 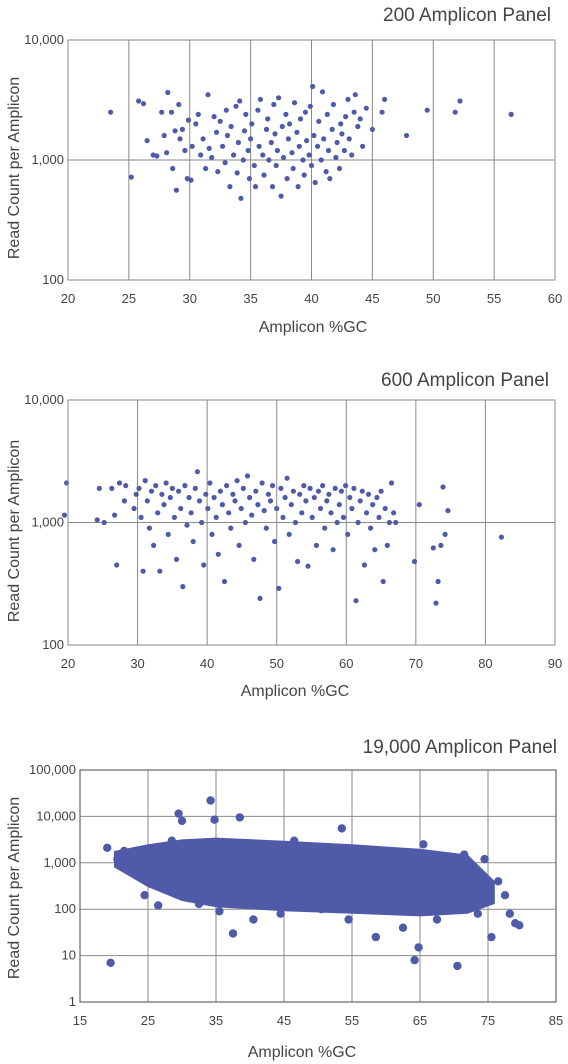 I want to click on x-tick-label: 25, so click(x=129, y=298).